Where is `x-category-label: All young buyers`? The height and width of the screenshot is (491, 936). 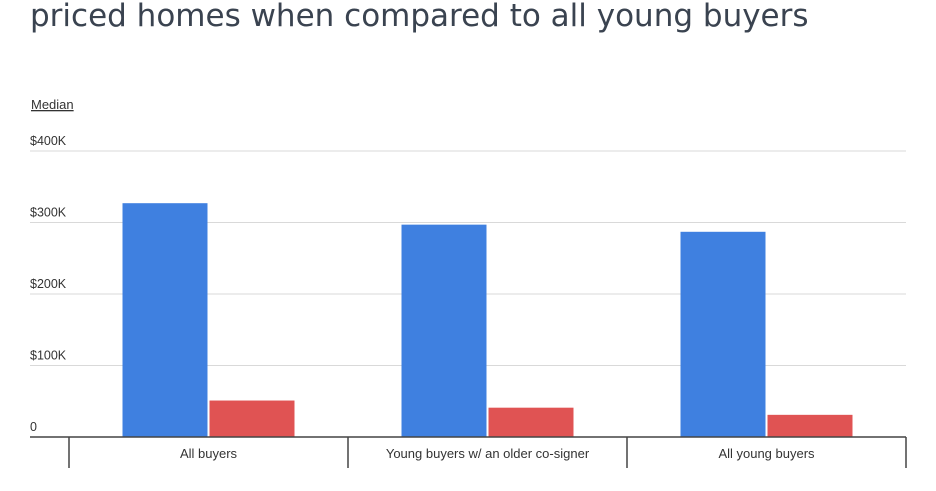
x-category-label: All young buyers is located at coordinates (766, 453).